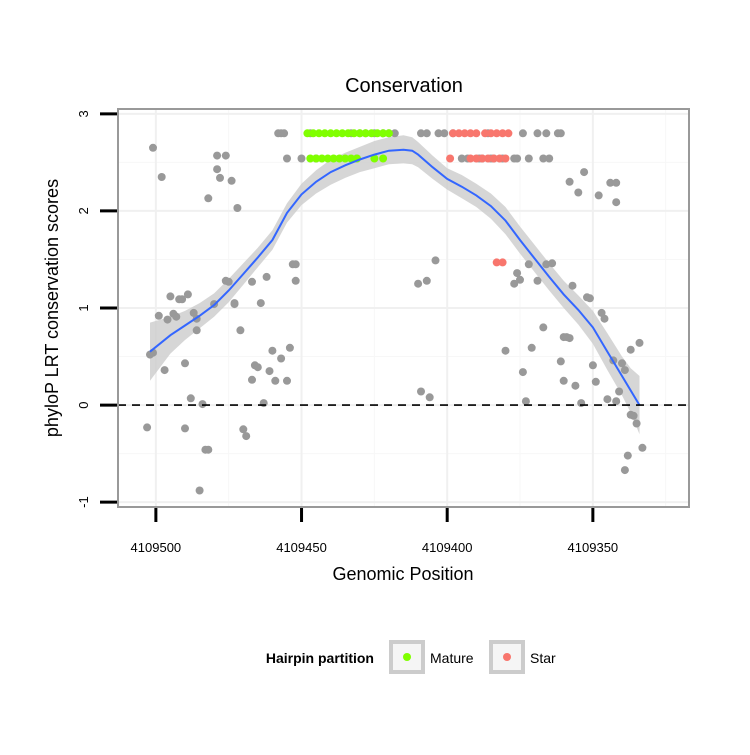  I want to click on x-tick-label: 4109400, so click(447, 547).